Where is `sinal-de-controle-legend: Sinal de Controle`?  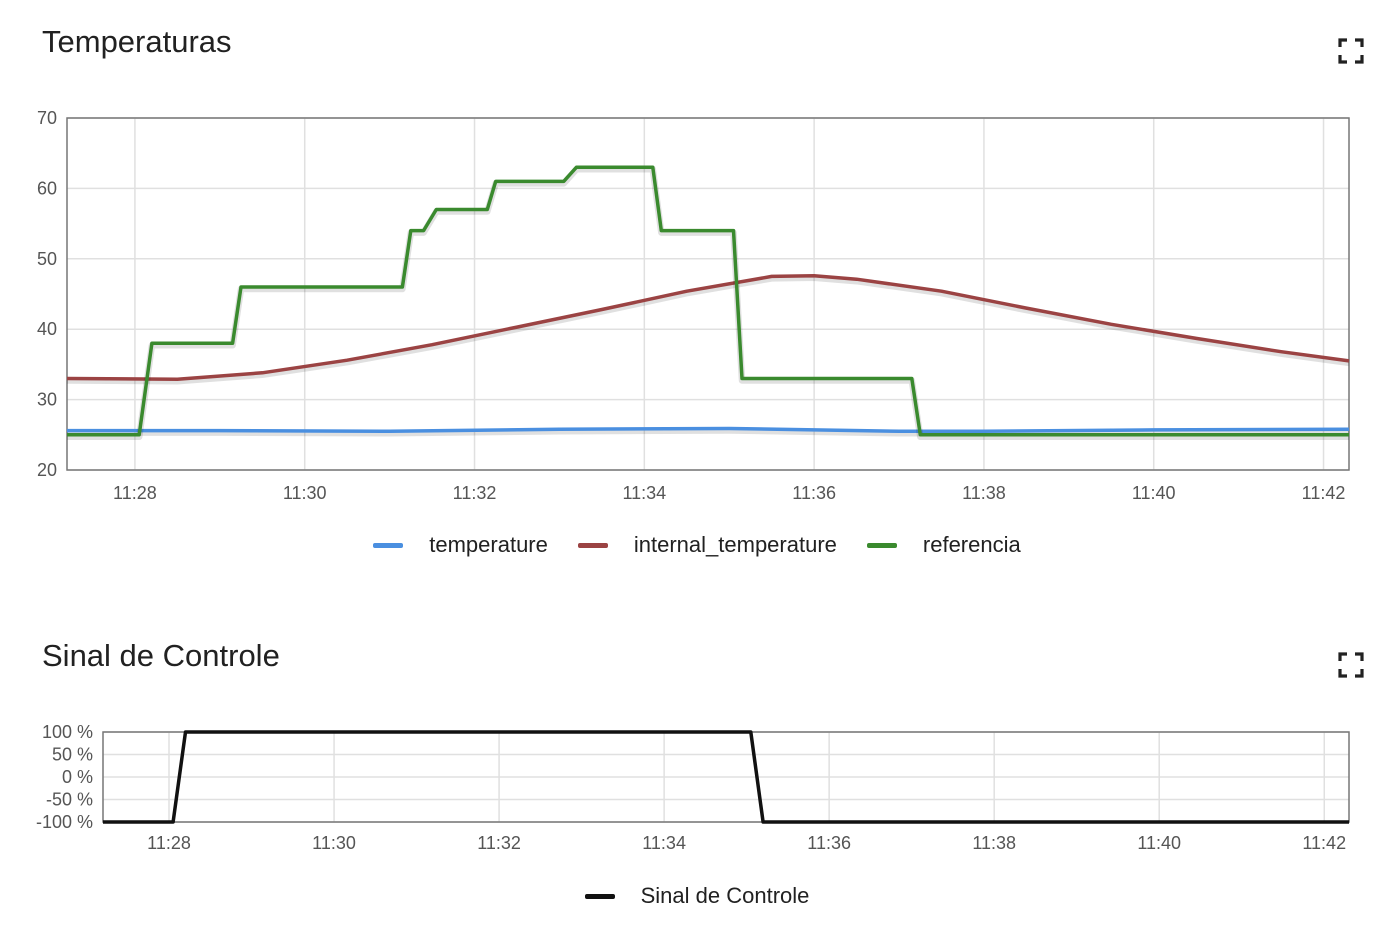 sinal-de-controle-legend: Sinal de Controle is located at coordinates (697, 896).